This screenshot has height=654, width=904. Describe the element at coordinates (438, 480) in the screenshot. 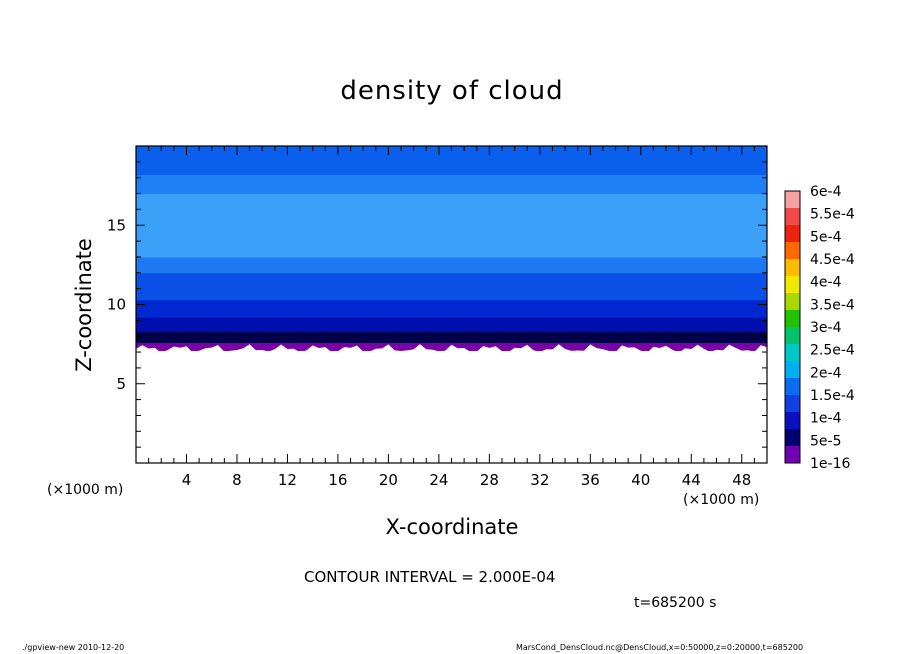

I see `x-tick-label: 24` at that location.